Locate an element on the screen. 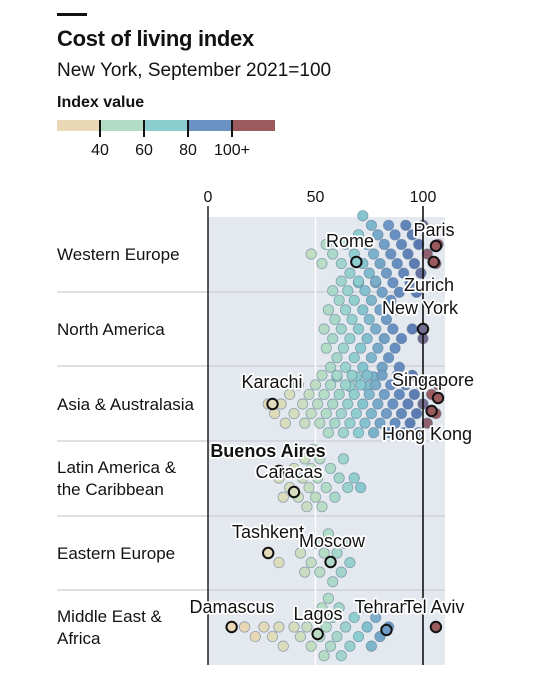 Image resolution: width=540 pixels, height=680 pixels. x-tick-label: 100 is located at coordinates (423, 197).